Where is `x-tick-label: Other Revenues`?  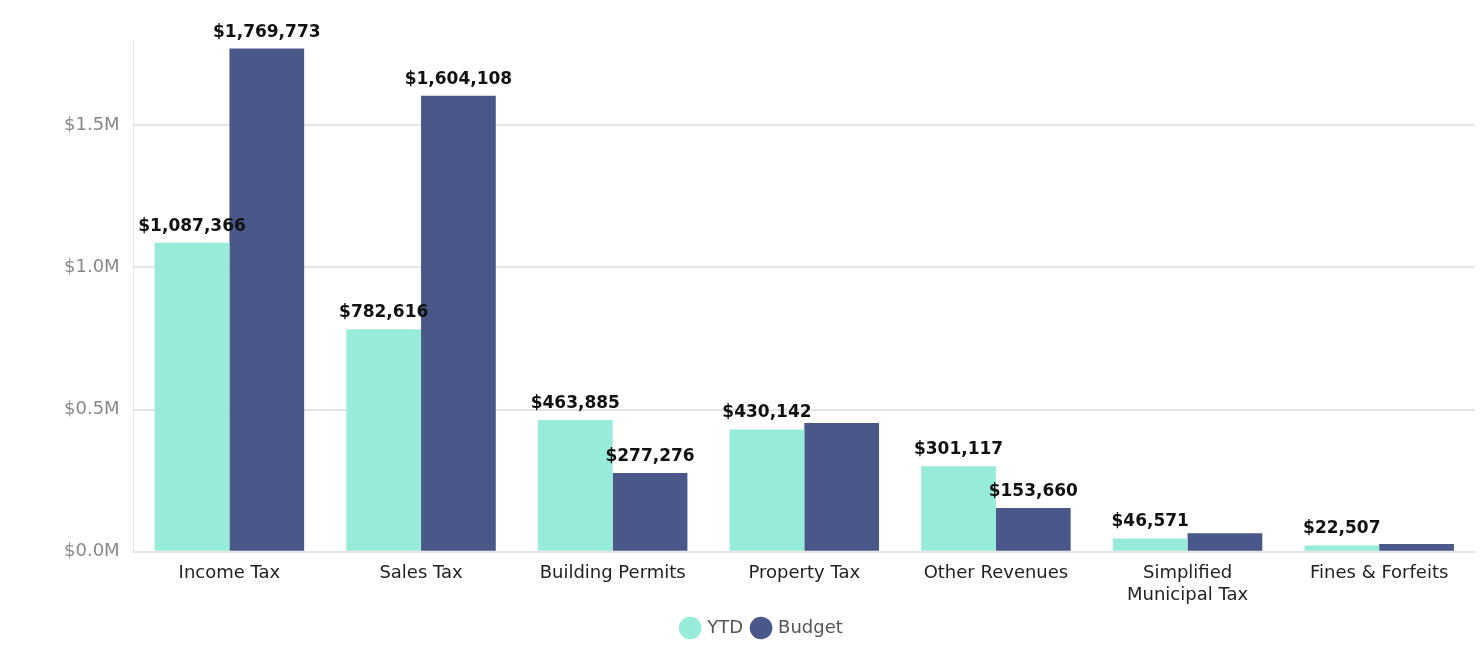 x-tick-label: Other Revenues is located at coordinates (996, 572).